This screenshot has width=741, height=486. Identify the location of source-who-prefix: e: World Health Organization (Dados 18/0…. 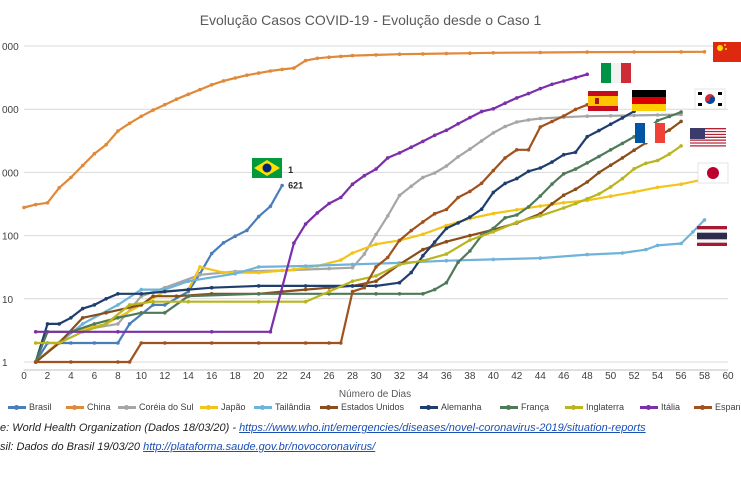
(120, 428).